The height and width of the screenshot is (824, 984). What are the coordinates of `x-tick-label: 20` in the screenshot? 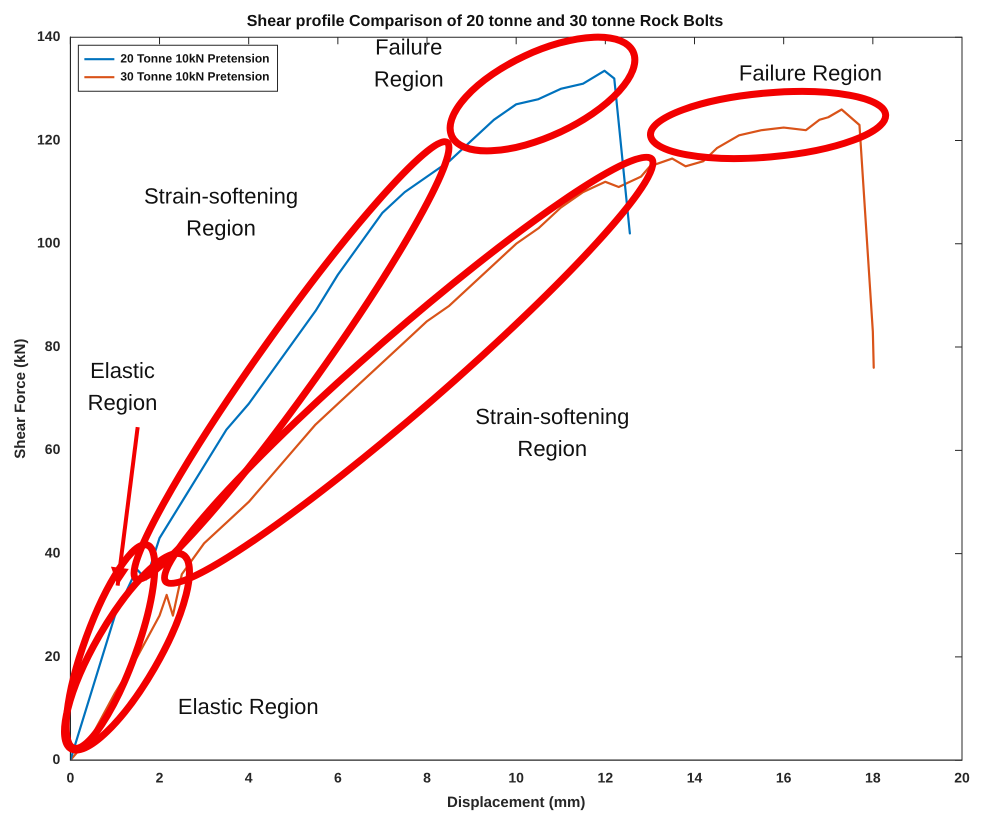 It's located at (962, 777).